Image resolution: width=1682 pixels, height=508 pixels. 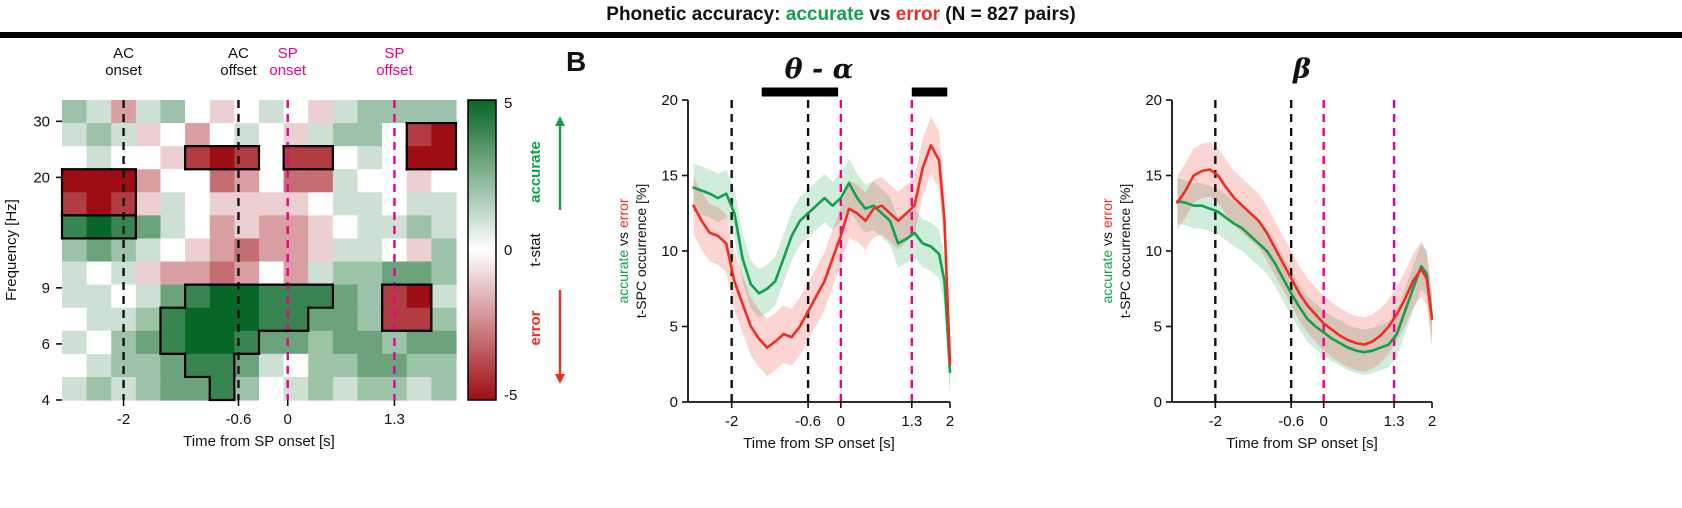 I want to click on event-label: SP, so click(x=288, y=53).